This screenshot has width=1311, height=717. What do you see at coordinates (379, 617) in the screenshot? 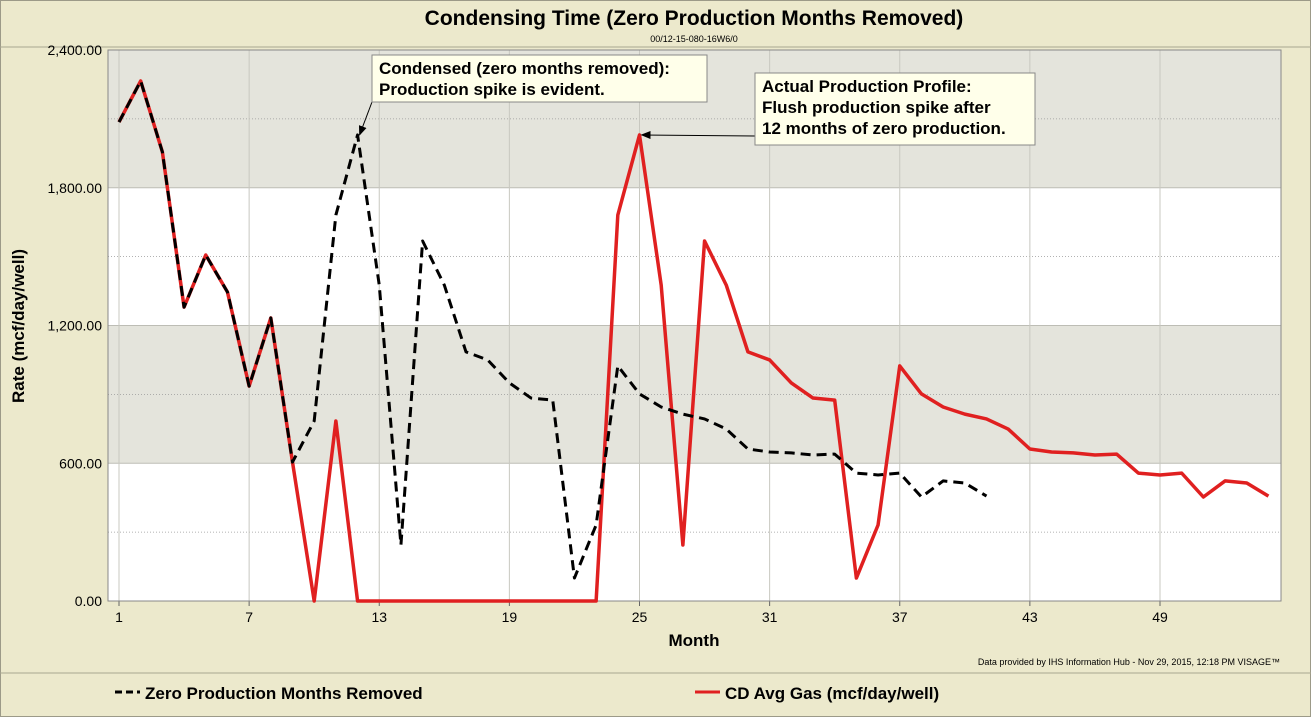
I see `x-tick-label: 13` at bounding box center [379, 617].